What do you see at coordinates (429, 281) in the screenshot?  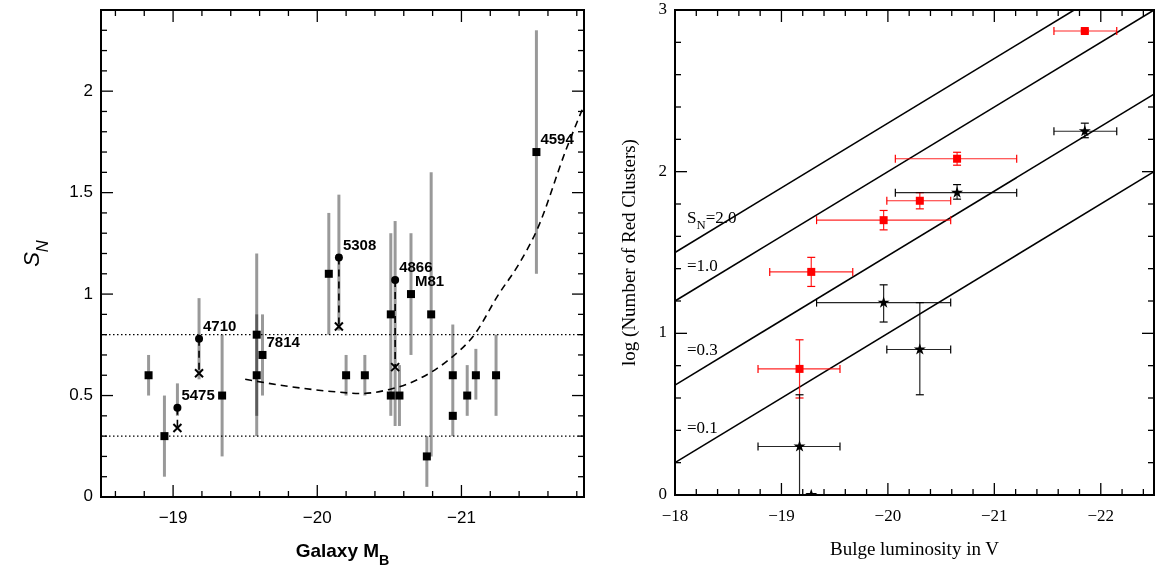 I see `annotation: M81` at bounding box center [429, 281].